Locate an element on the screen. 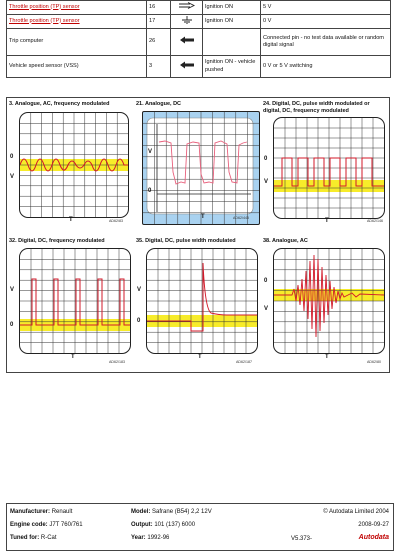 This screenshot has height=555, width=400. fm-trace is located at coordinates (75, 302).